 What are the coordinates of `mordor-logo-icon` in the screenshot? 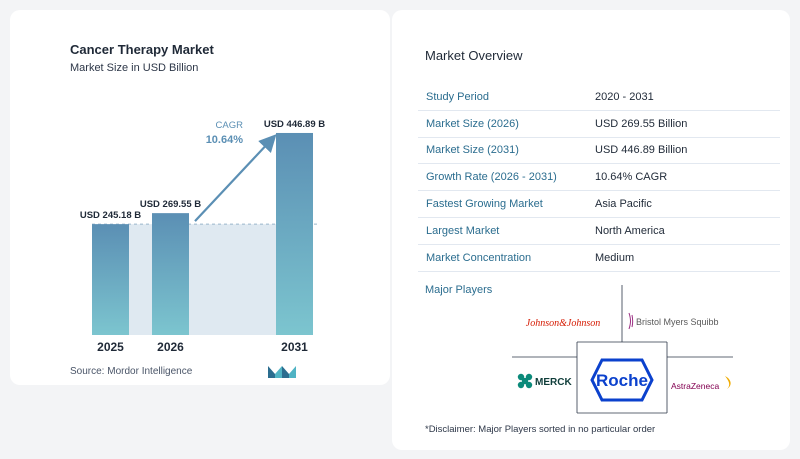 It's located at (282, 372).